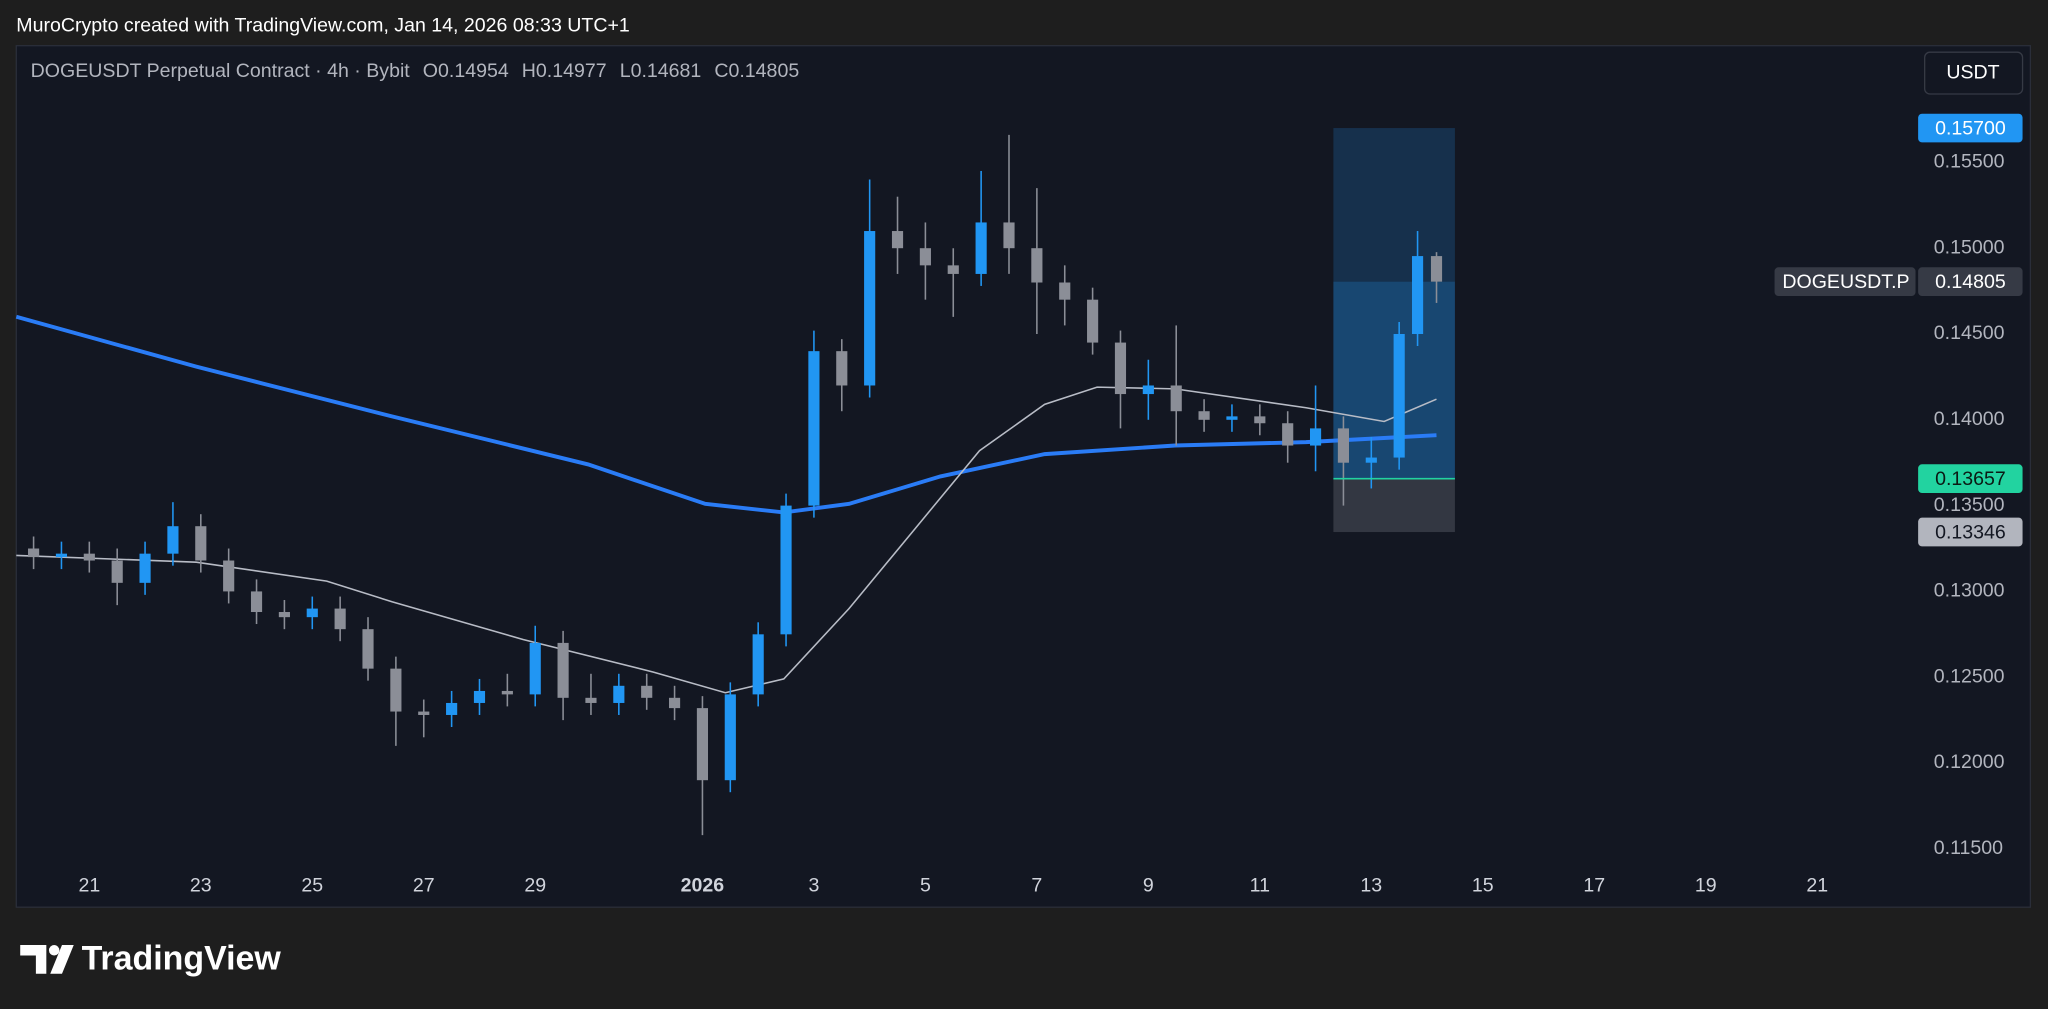 Image resolution: width=2048 pixels, height=1009 pixels. What do you see at coordinates (1969, 162) in the screenshot?
I see `y-tick-label: 0.15500` at bounding box center [1969, 162].